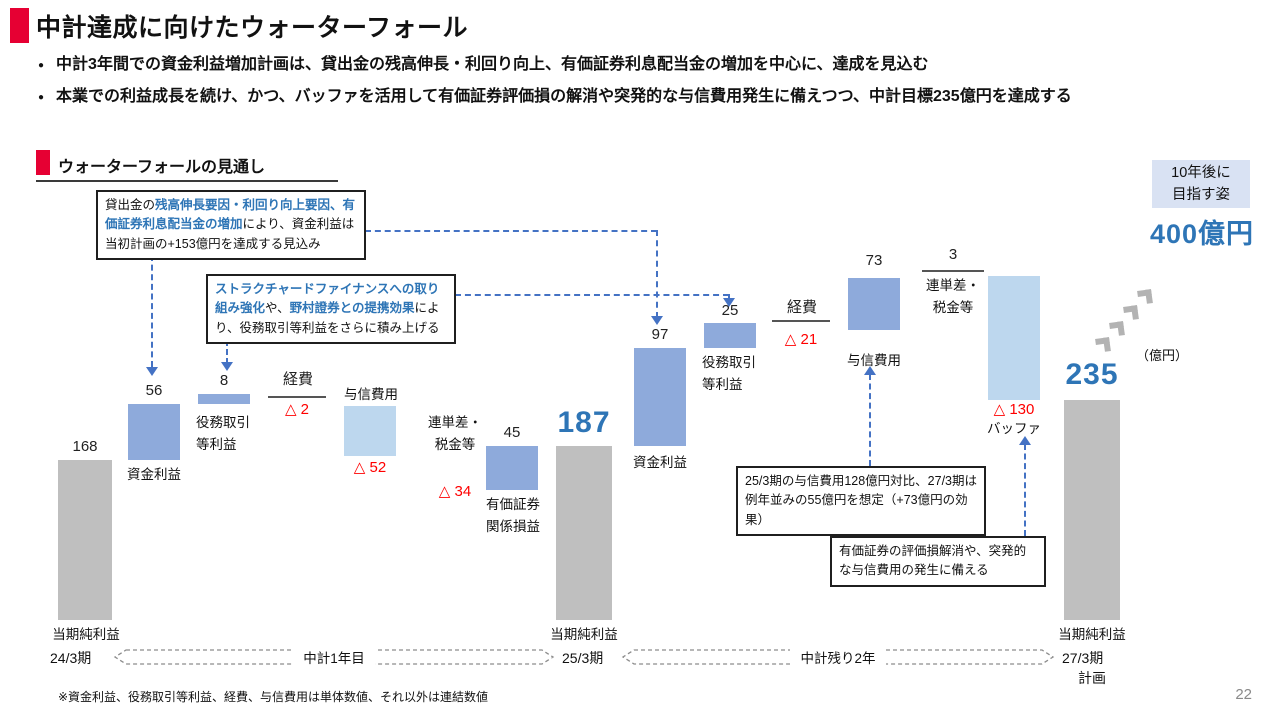 The height and width of the screenshot is (720, 1280). Describe the element at coordinates (273, 697) in the screenshot. I see `footnote: ※資金利益、役務取引等利益、経費、与信費用は単体数値、それ以外は連結数値` at that location.